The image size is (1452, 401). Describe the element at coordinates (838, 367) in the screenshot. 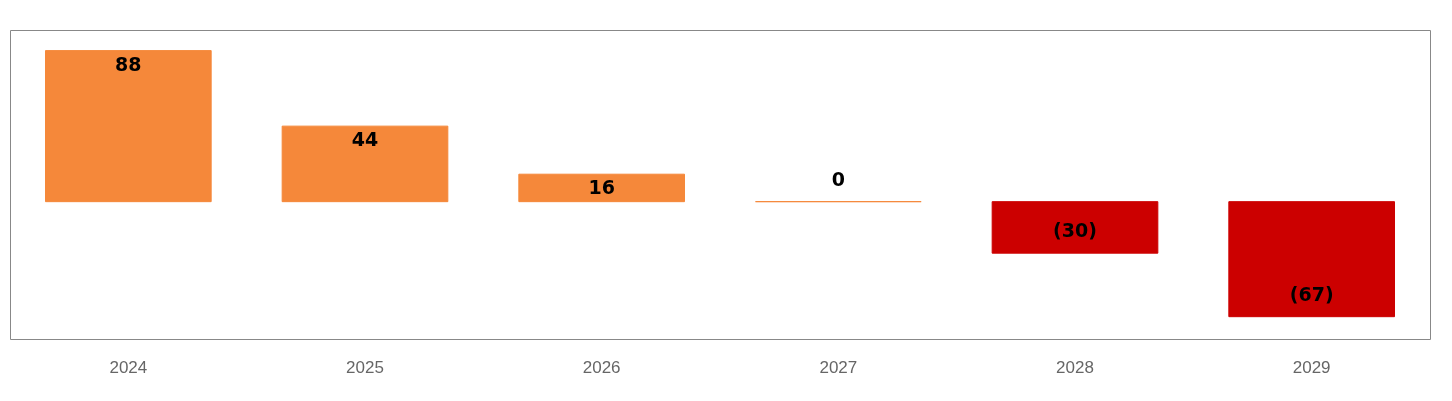

I see `x-tick-label: 2027` at that location.